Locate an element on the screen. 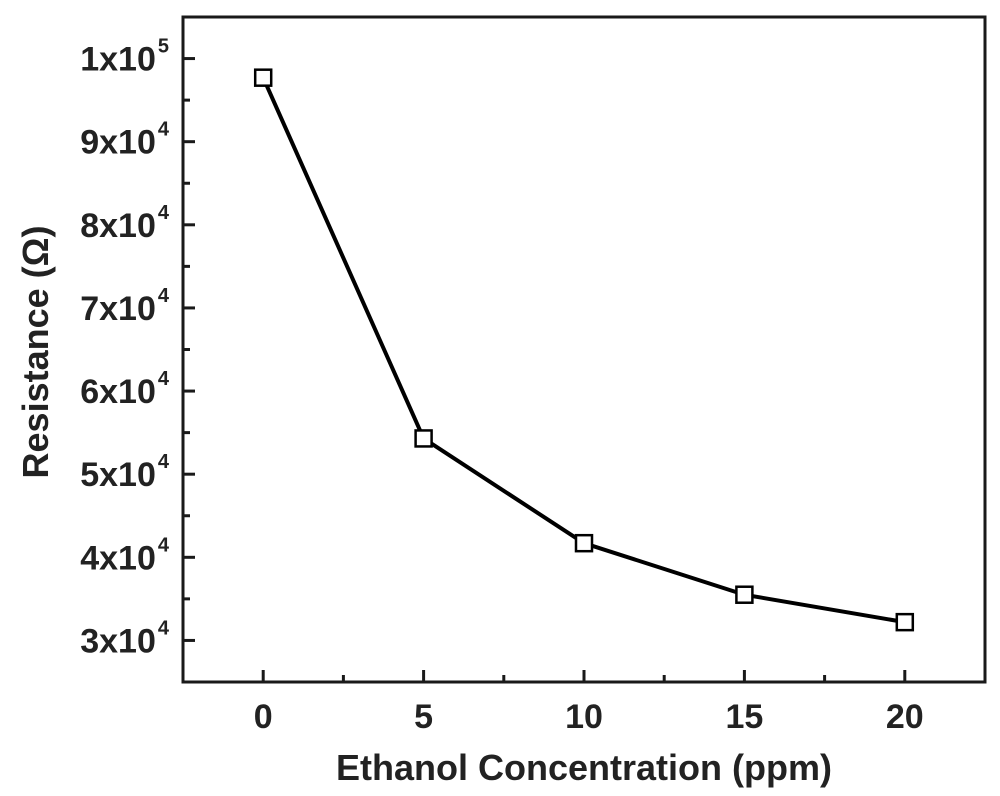  y-tick-label: 6x10 4 is located at coordinates (125, 389).